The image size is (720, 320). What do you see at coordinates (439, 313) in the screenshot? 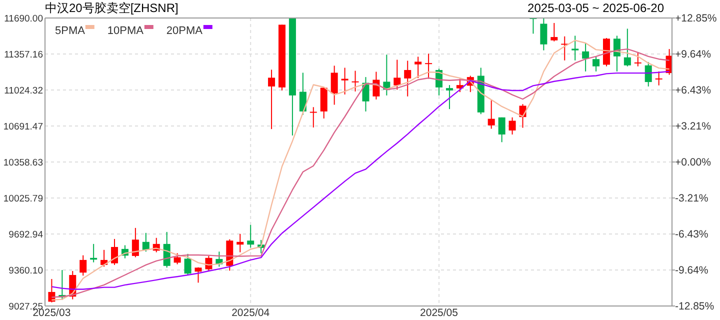
I see `x-tick-label: 2025/05` at bounding box center [439, 313].